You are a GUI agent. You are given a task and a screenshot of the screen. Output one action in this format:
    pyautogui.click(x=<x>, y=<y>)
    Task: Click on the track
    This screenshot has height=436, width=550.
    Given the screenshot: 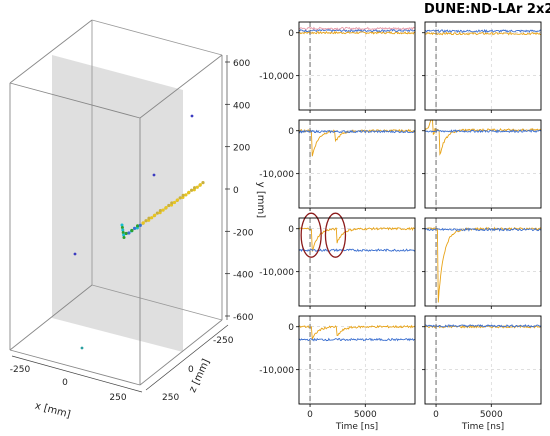 What is the action you would take?
    pyautogui.click(x=162, y=210)
    